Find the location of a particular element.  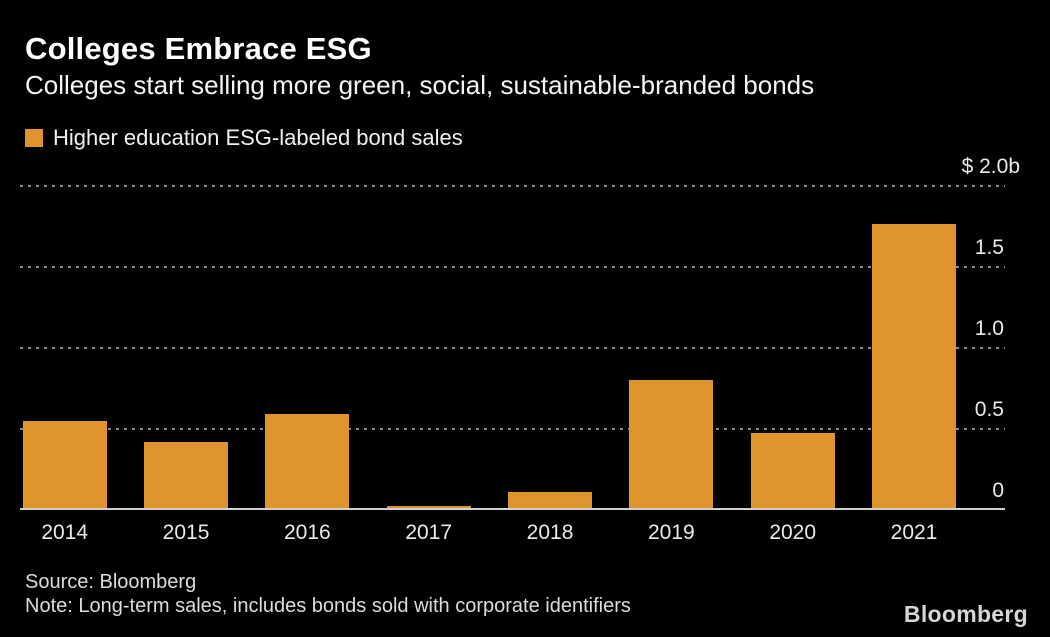

bar-2017 is located at coordinates (428, 507).